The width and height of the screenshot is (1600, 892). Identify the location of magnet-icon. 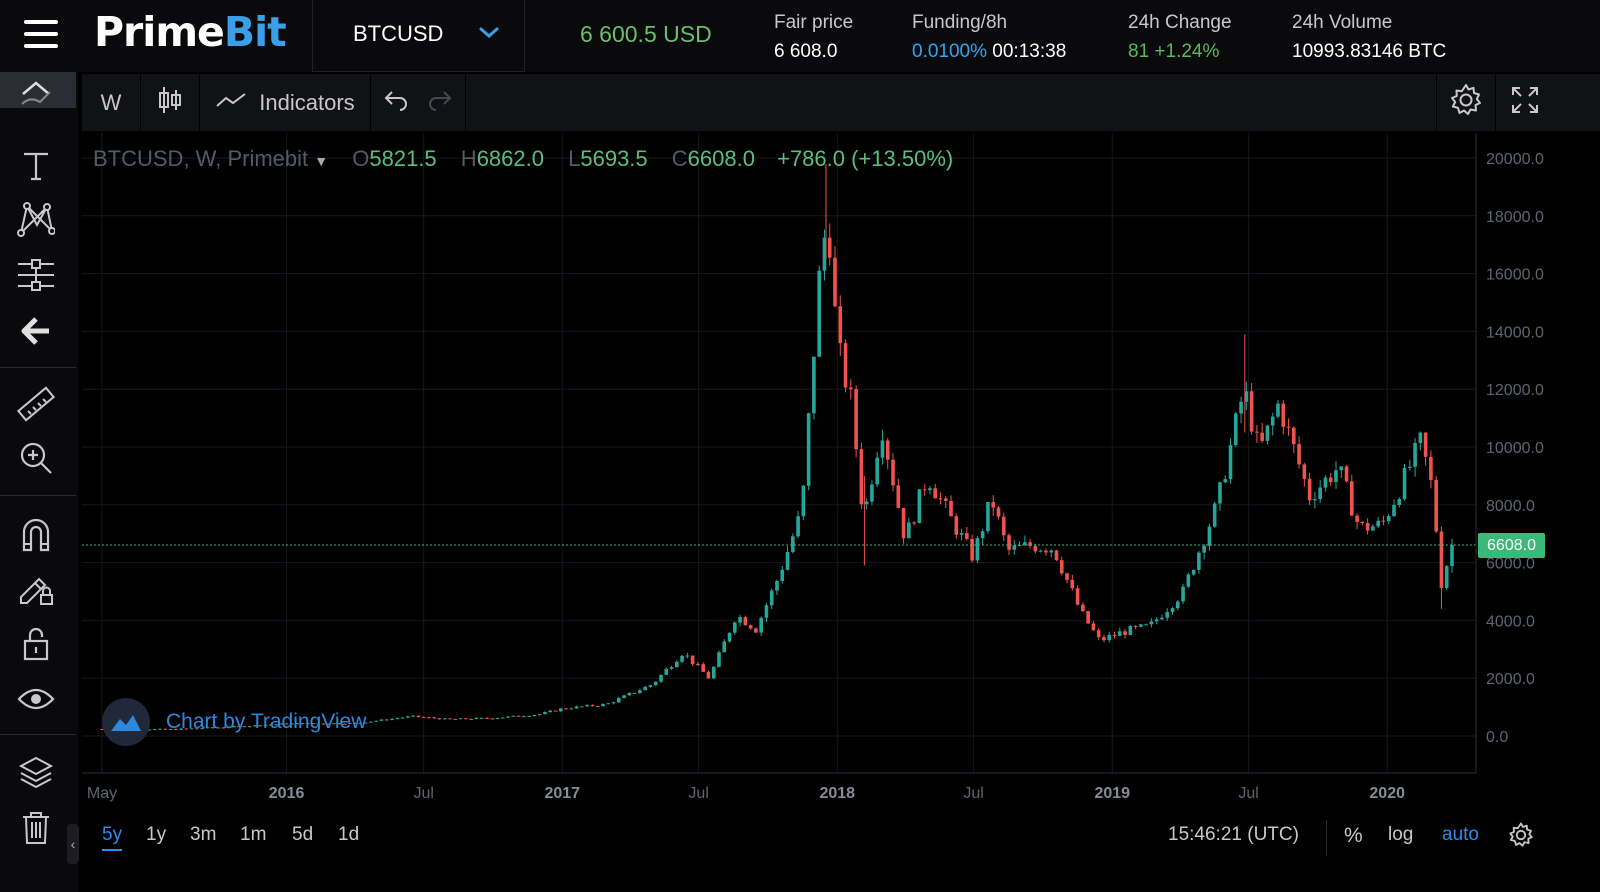
(36, 534).